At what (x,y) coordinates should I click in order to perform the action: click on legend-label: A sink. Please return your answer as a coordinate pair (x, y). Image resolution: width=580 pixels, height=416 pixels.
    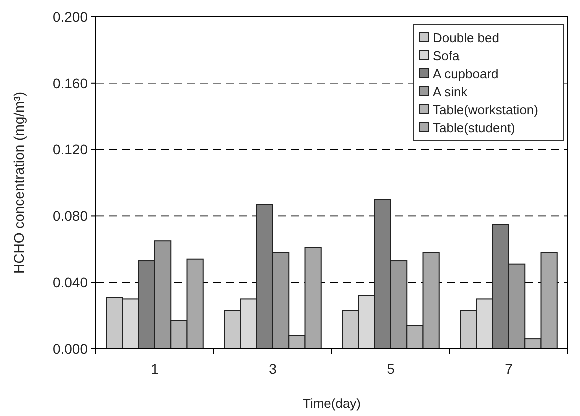
    Looking at the image, I should click on (450, 92).